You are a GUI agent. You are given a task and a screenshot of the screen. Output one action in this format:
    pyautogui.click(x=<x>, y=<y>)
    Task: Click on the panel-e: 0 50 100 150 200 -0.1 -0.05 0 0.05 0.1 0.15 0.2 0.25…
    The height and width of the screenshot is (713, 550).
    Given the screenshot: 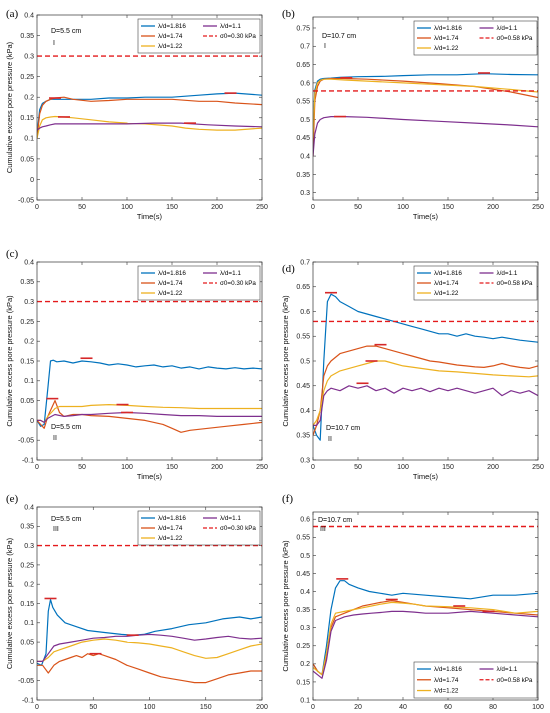 What is the action you would take?
    pyautogui.click(x=136, y=603)
    